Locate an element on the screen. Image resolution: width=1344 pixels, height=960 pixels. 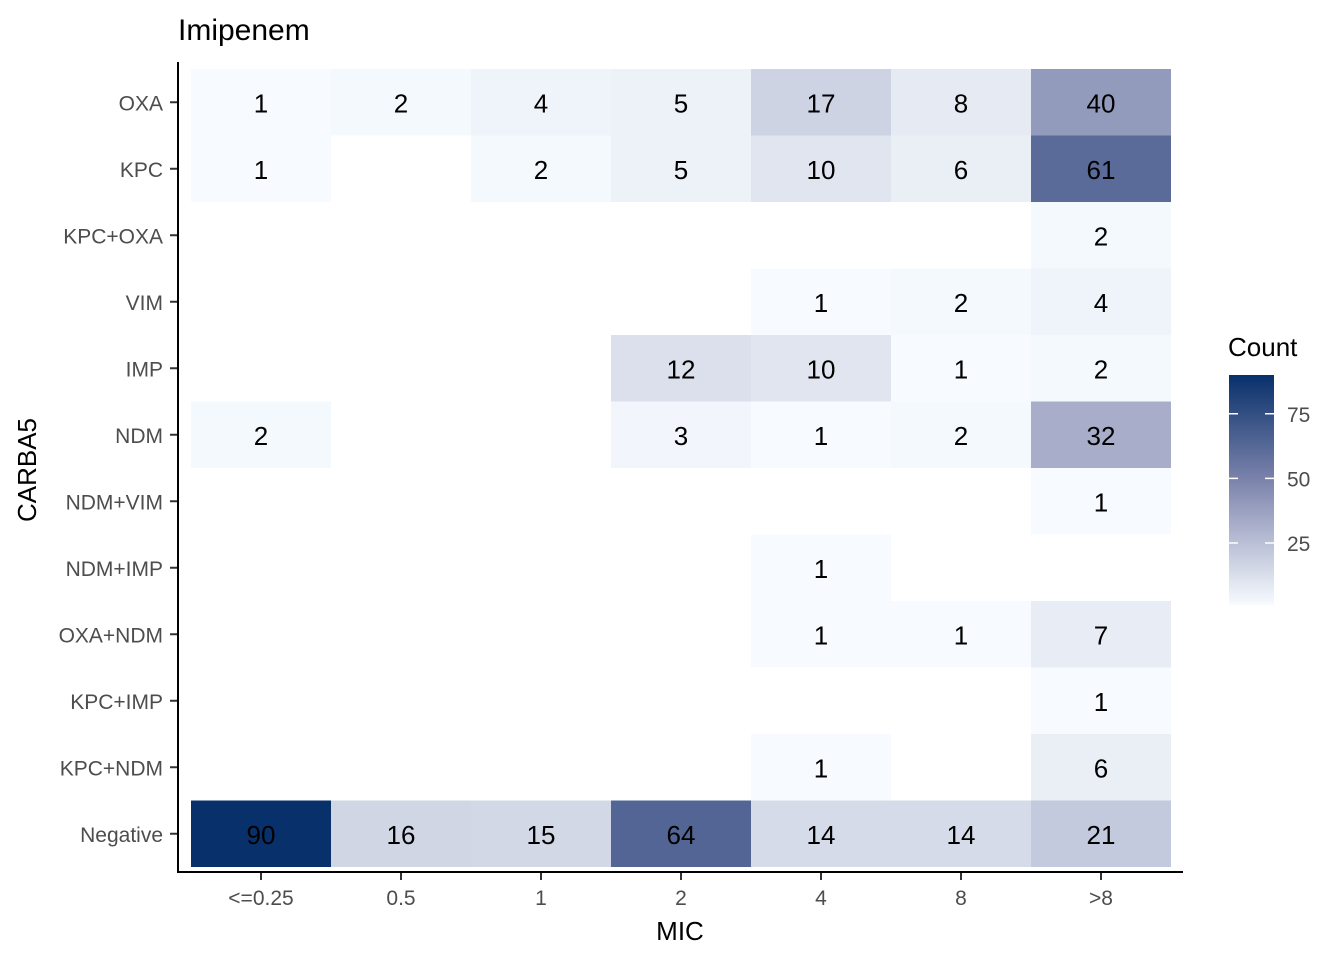
x-tick-label: 4 is located at coordinates (821, 898).